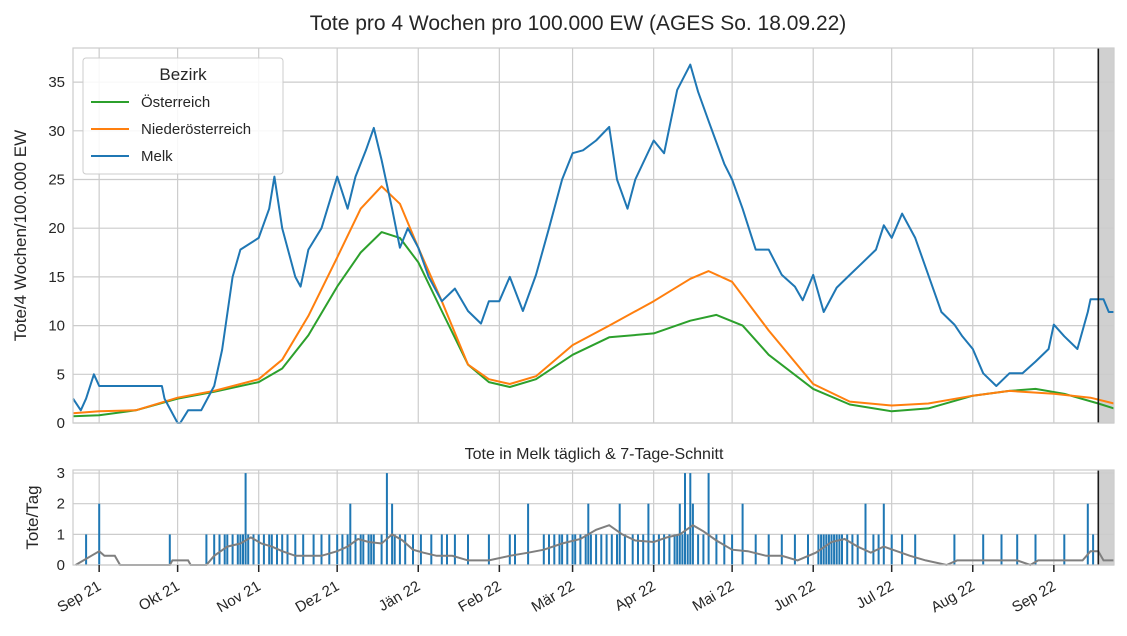  What do you see at coordinates (61, 423) in the screenshot?
I see `top-y-tick-label: 0` at bounding box center [61, 423].